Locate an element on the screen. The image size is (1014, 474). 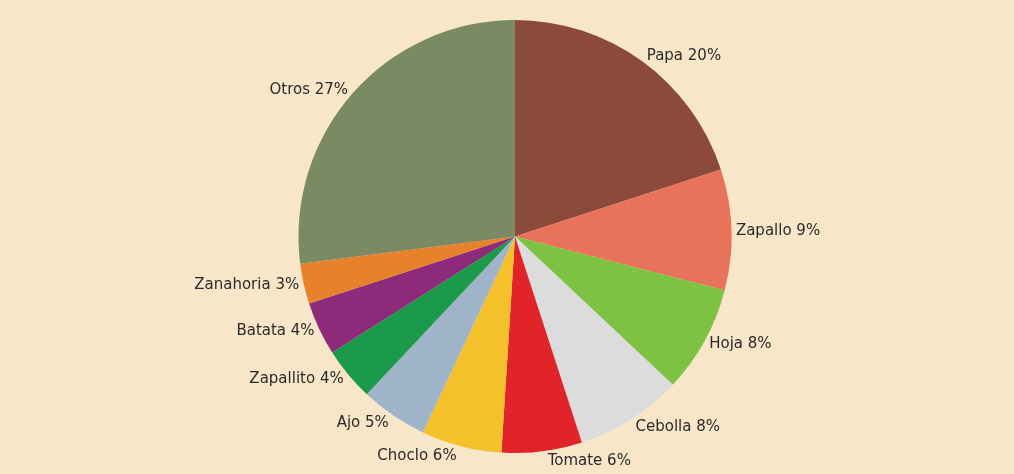
slice-label: Zapallito 4% is located at coordinates (296, 378).